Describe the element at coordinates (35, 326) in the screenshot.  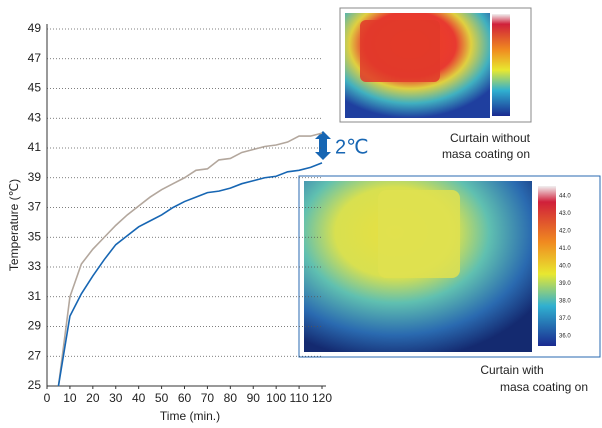
I see `y-tick-label: 29` at that location.